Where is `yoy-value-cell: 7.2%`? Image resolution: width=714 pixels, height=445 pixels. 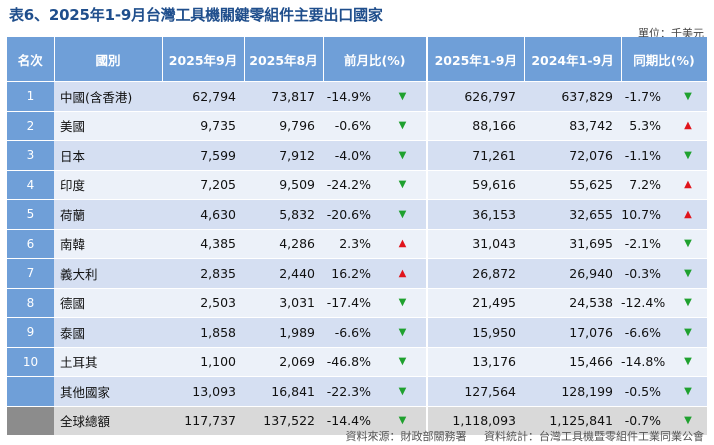
yoy-value-cell: 7.2% is located at coordinates (645, 184).